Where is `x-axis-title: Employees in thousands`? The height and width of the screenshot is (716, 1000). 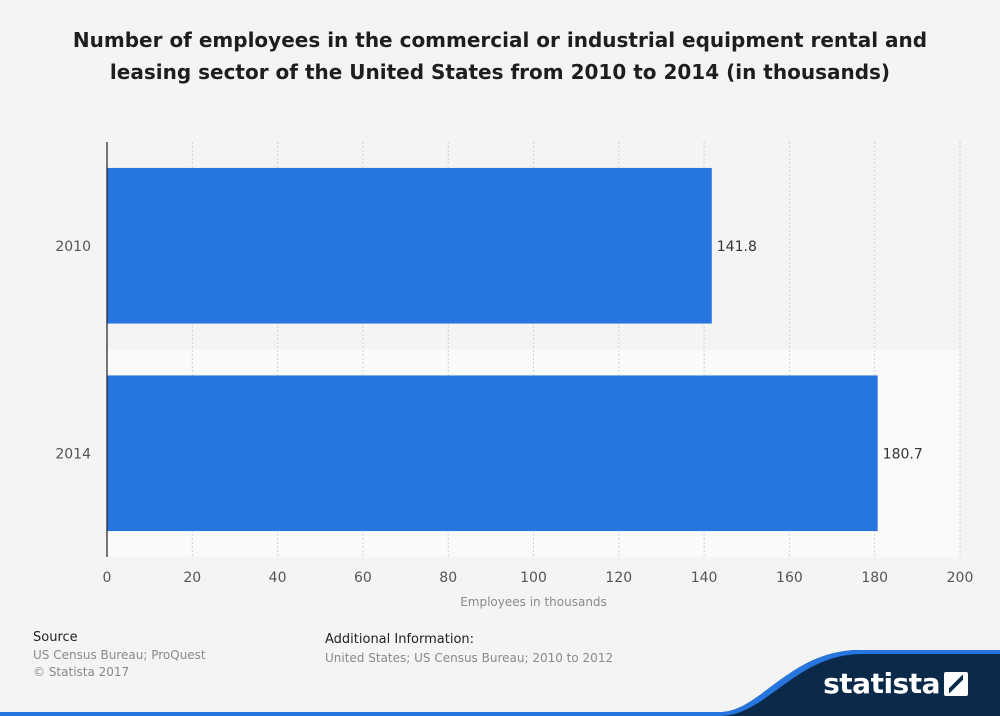 x-axis-title: Employees in thousands is located at coordinates (533, 602).